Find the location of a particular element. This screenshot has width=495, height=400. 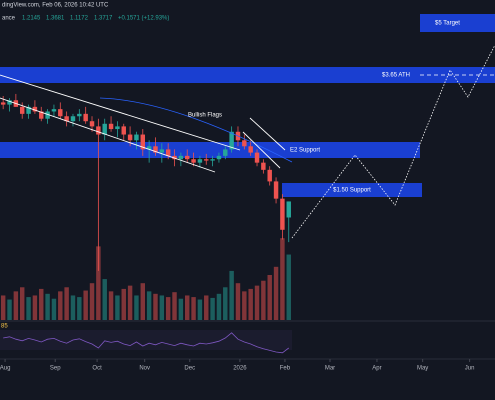

x-tick-label: Mar is located at coordinates (330, 369).